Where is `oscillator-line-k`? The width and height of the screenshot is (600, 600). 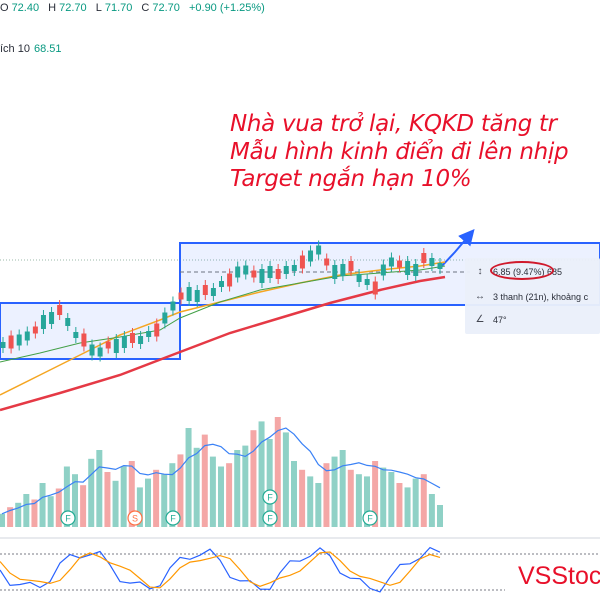
oscillator-line-k is located at coordinates (220, 569).